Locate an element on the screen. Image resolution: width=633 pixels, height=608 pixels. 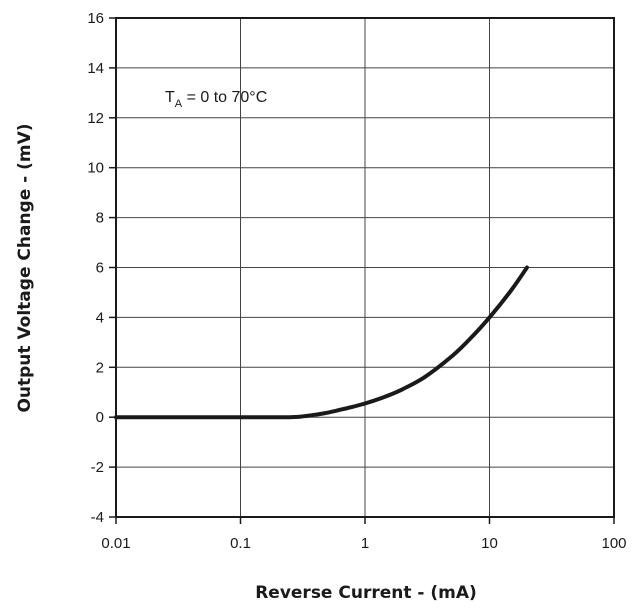
annotation-rest: = 0 to 70°C is located at coordinates (224, 97).